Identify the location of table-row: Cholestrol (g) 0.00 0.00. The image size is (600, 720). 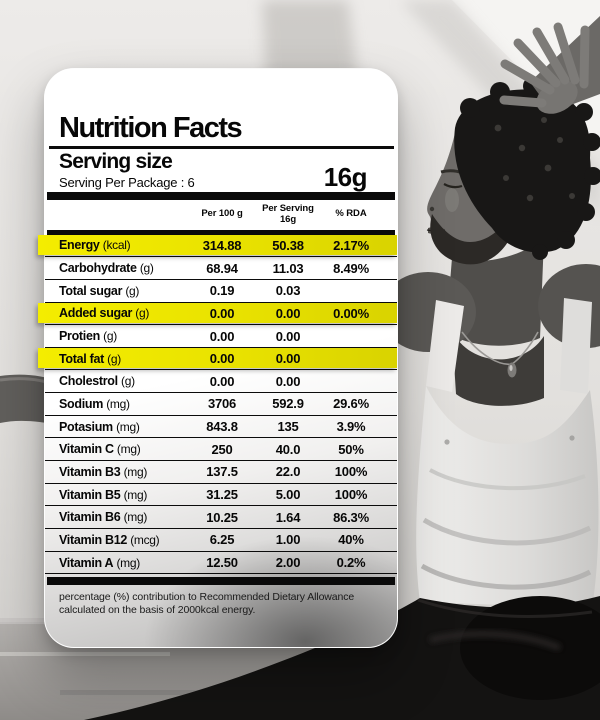
(221, 382).